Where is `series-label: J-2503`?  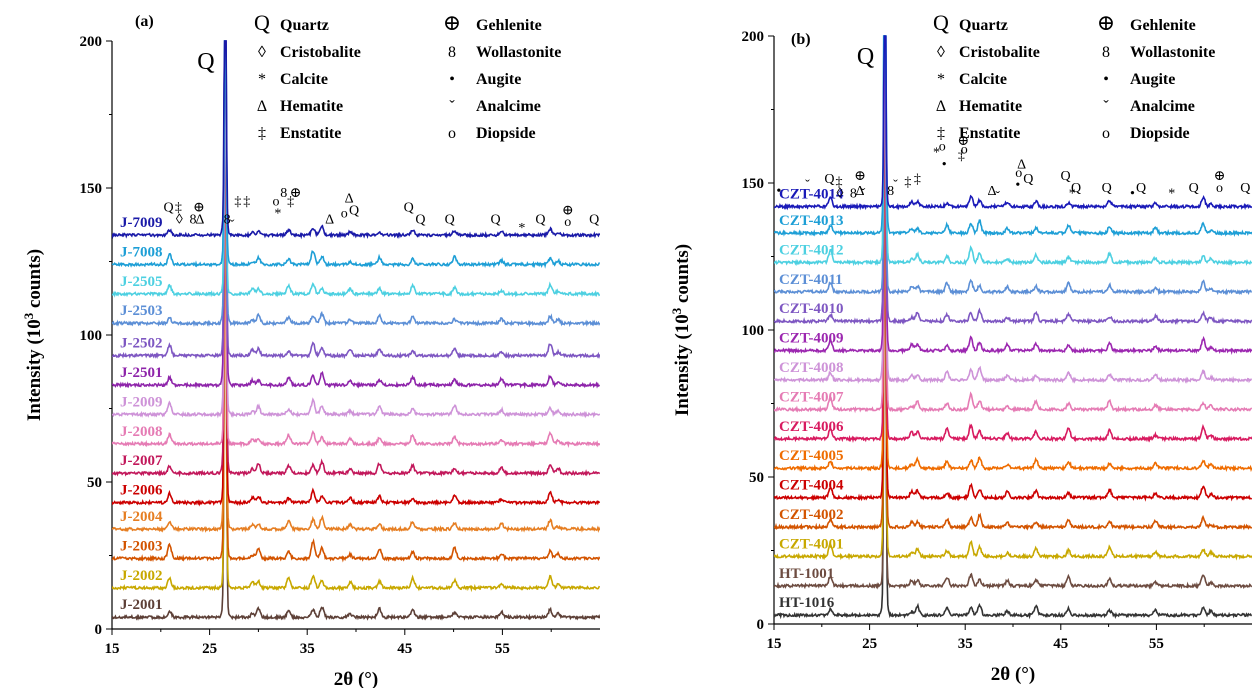
series-label: J-2503 is located at coordinates (141, 311).